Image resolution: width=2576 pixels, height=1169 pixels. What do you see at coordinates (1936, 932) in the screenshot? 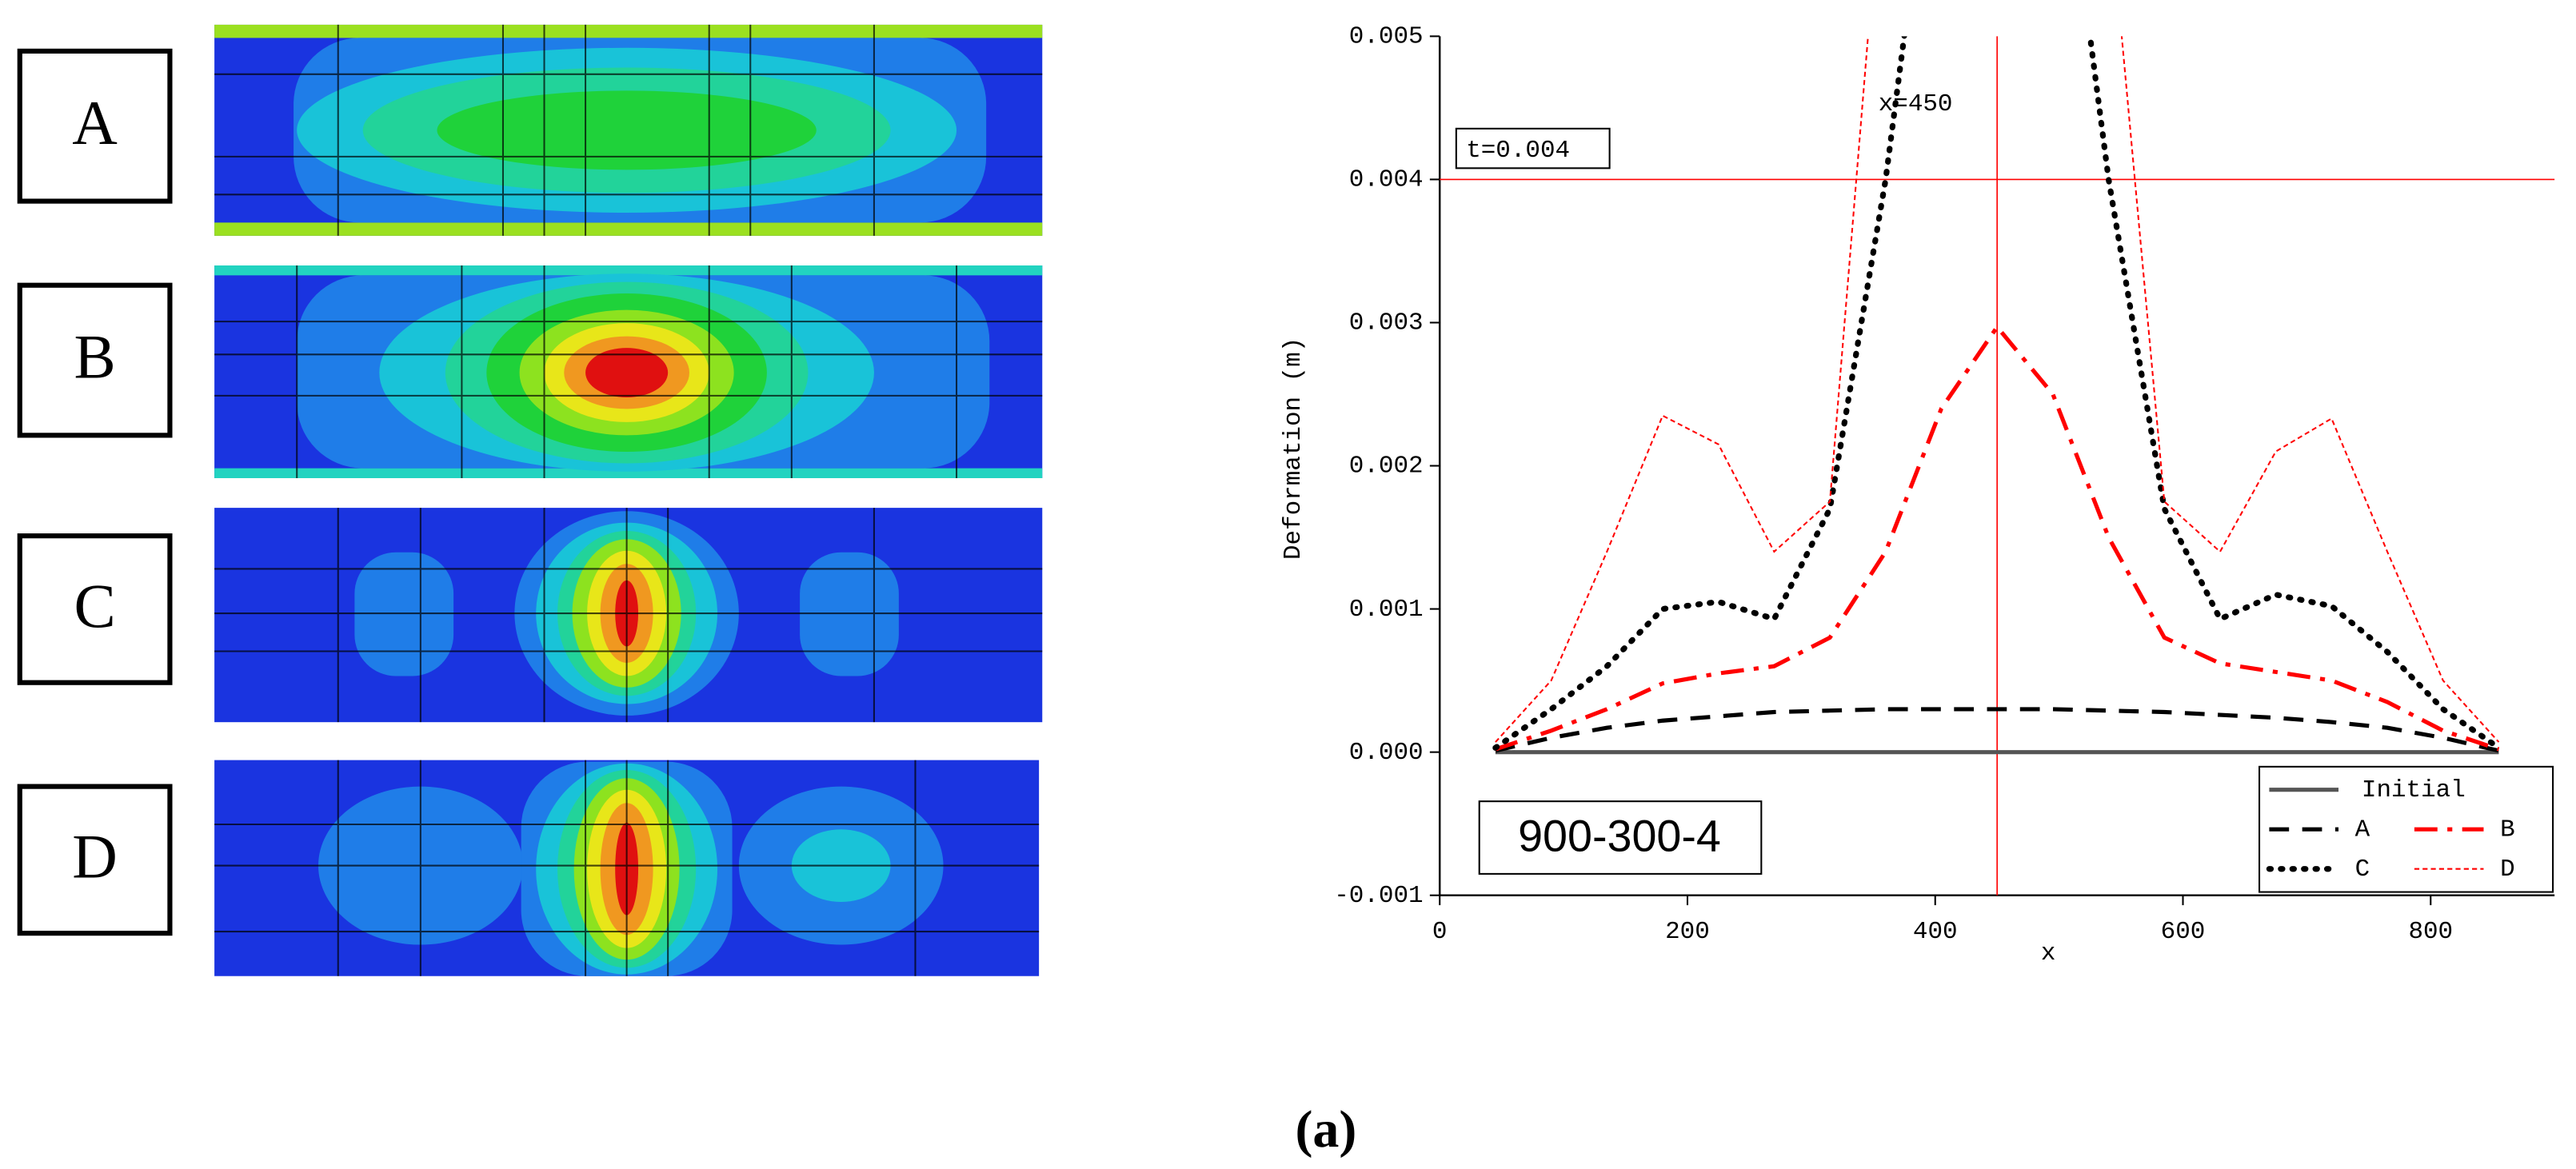
I see `x-tick-label: 400` at bounding box center [1936, 932].